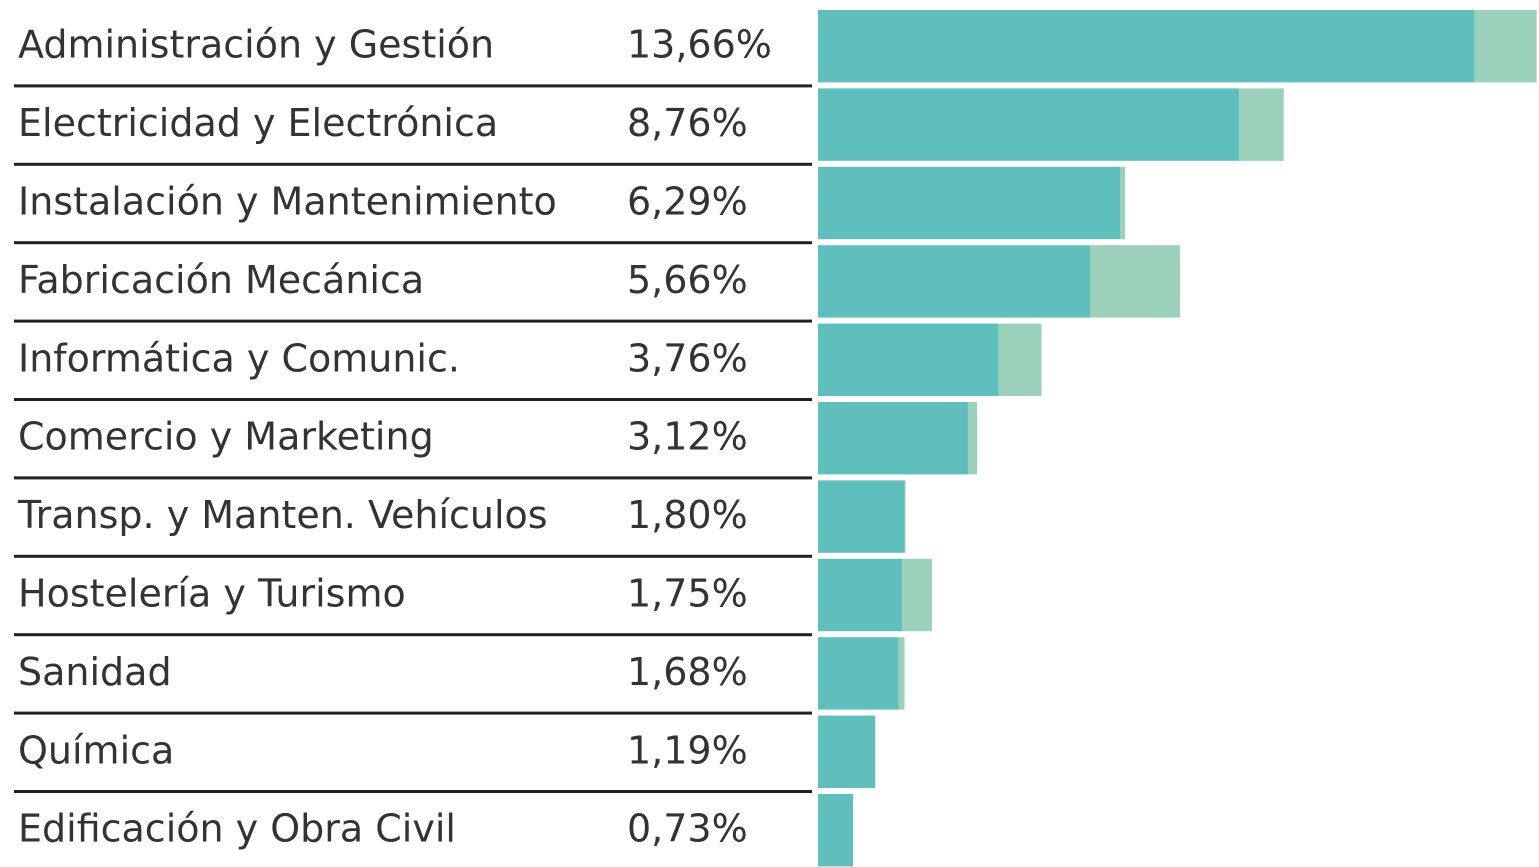 The width and height of the screenshot is (1539, 867). What do you see at coordinates (687, 594) in the screenshot?
I see `value-label: 1,75%` at bounding box center [687, 594].